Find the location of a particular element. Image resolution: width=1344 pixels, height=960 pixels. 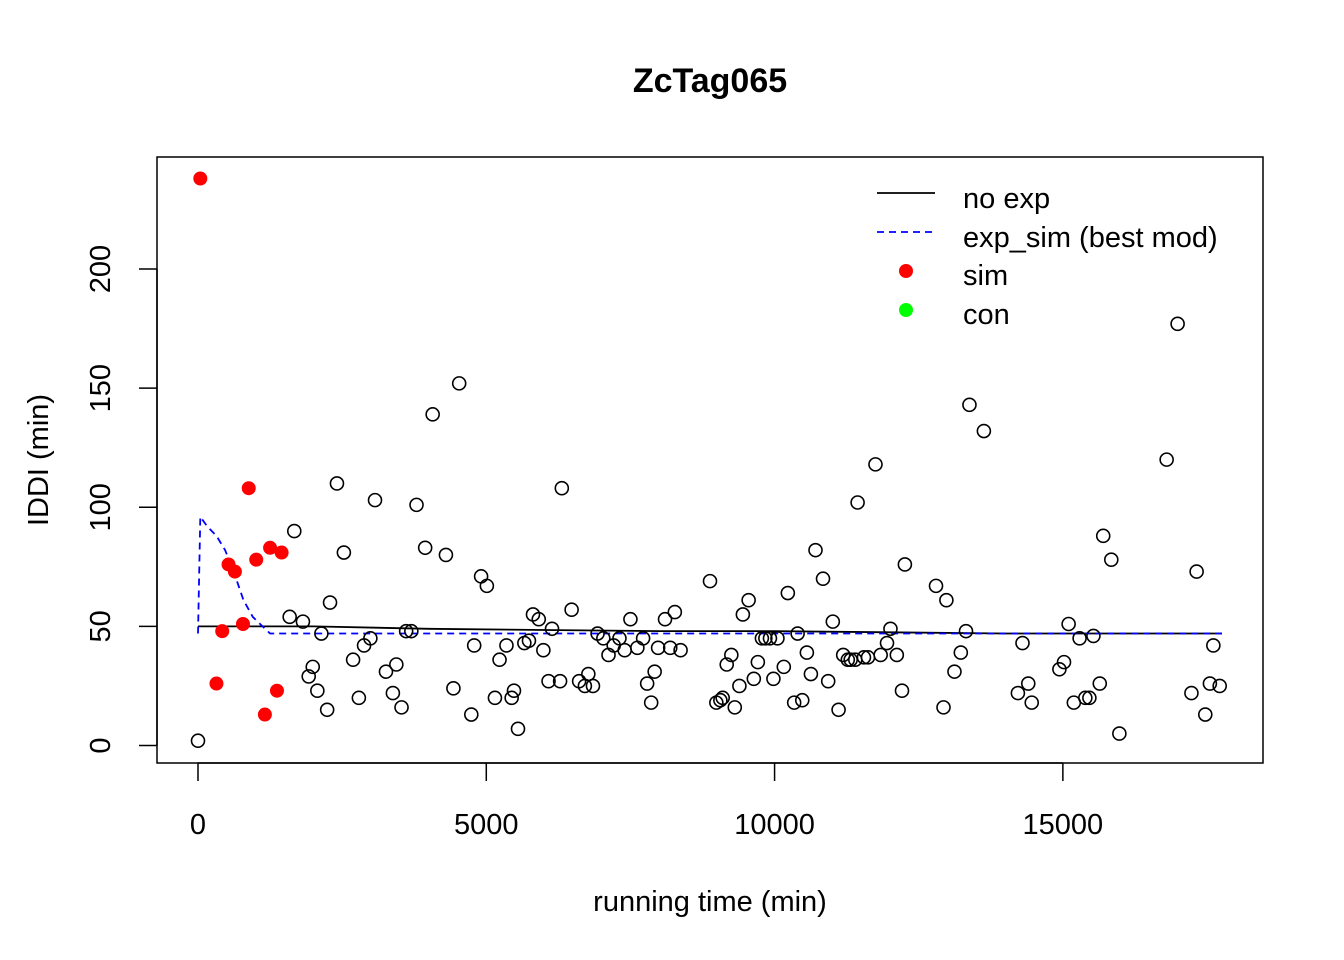

legend-label-con: con is located at coordinates (986, 315).